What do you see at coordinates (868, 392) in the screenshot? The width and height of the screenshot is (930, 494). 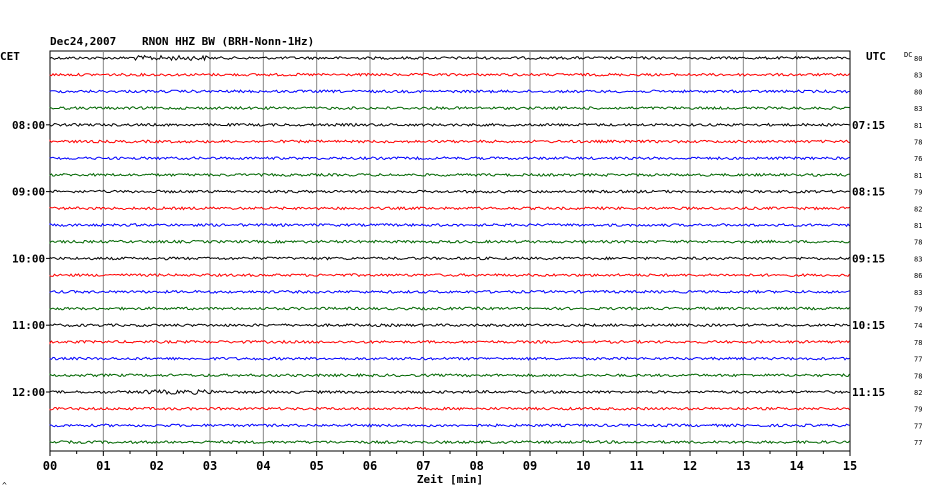 I see `utc-hour-label: 11:15` at bounding box center [868, 392].